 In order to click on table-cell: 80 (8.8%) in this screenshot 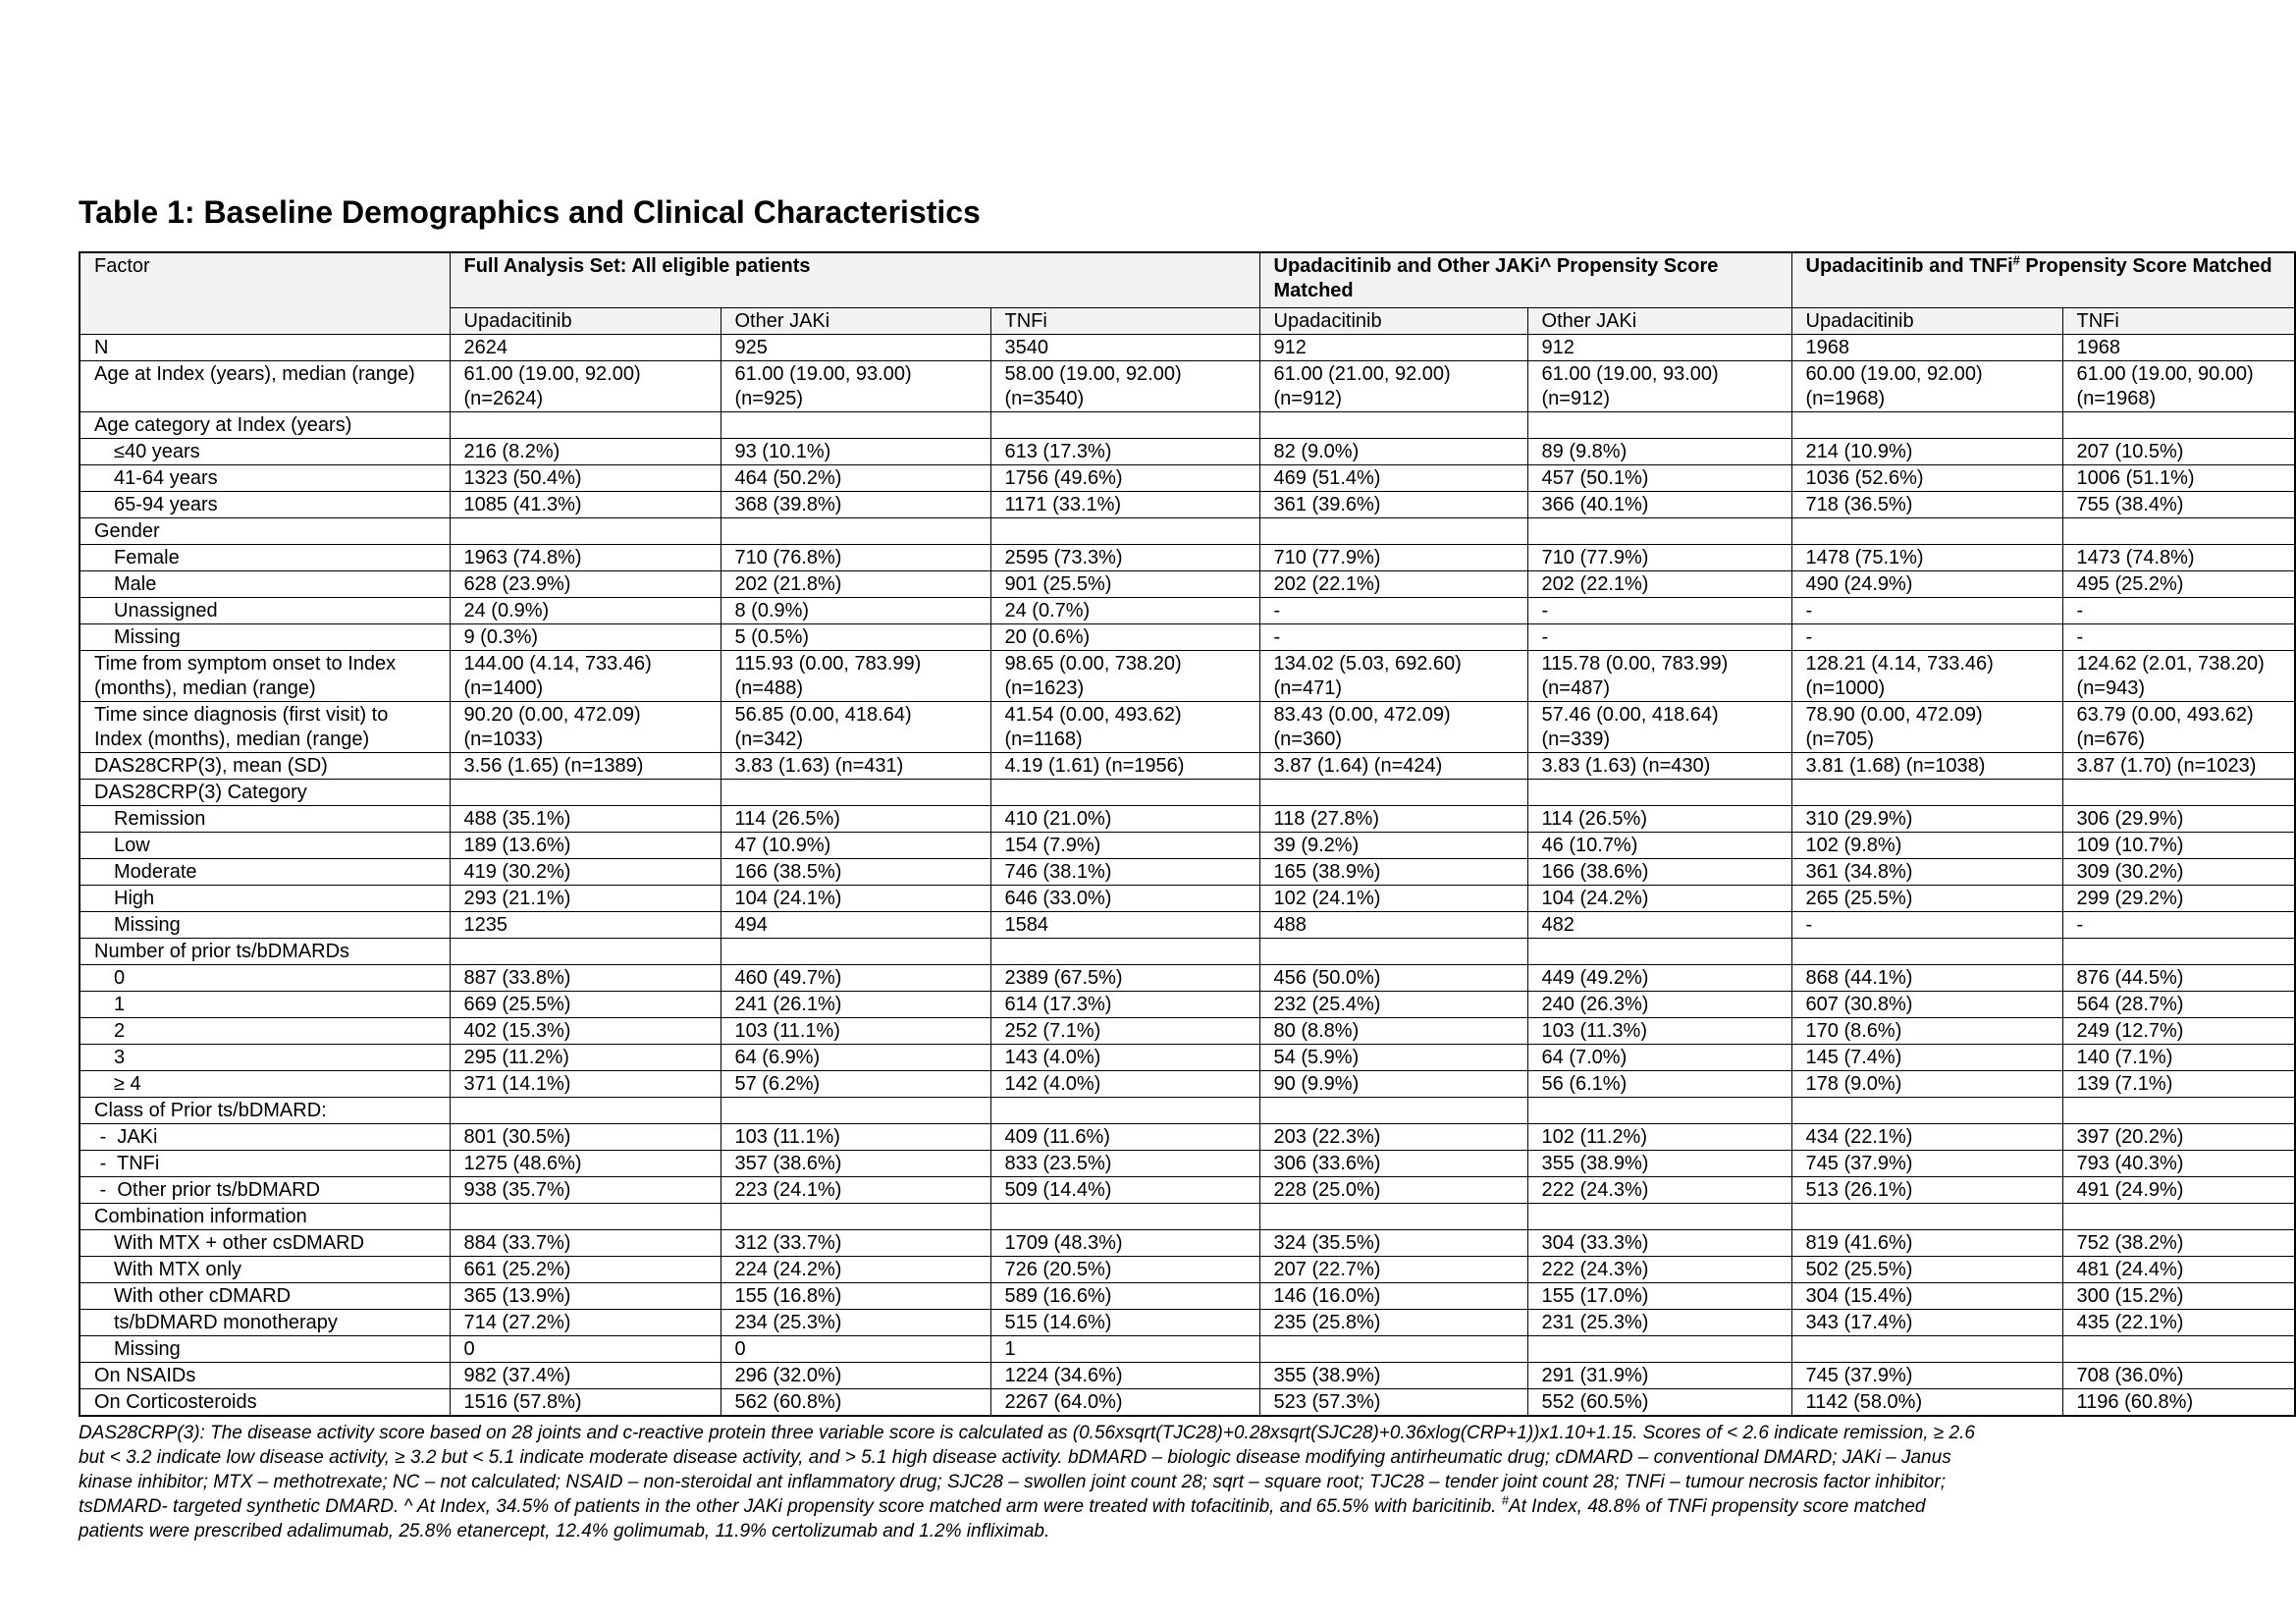, I will do `click(1393, 1031)`.